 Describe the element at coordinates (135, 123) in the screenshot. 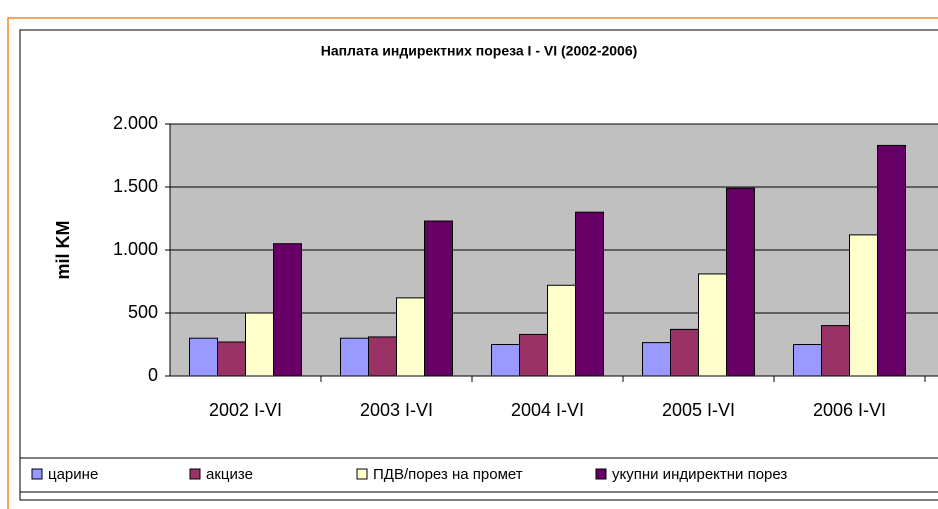

I see `y-tick-label: 2.000` at that location.